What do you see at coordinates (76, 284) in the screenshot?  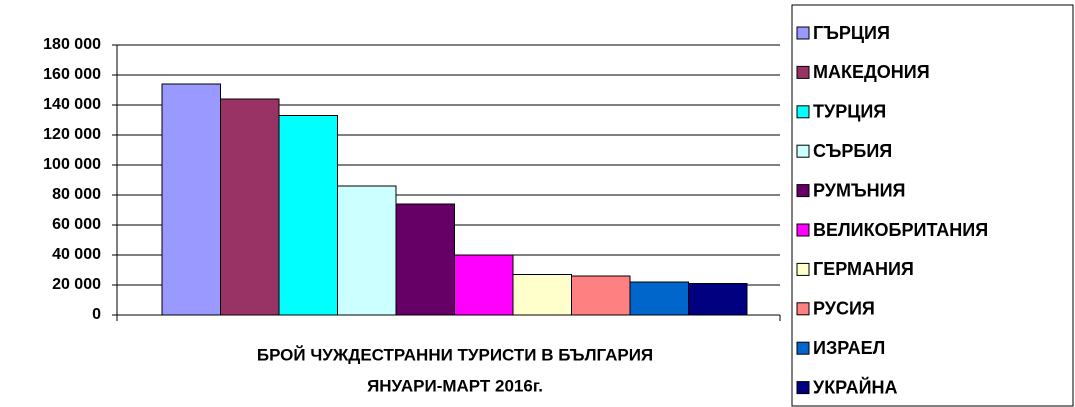 I see `y-tick-label: 20 000` at bounding box center [76, 284].